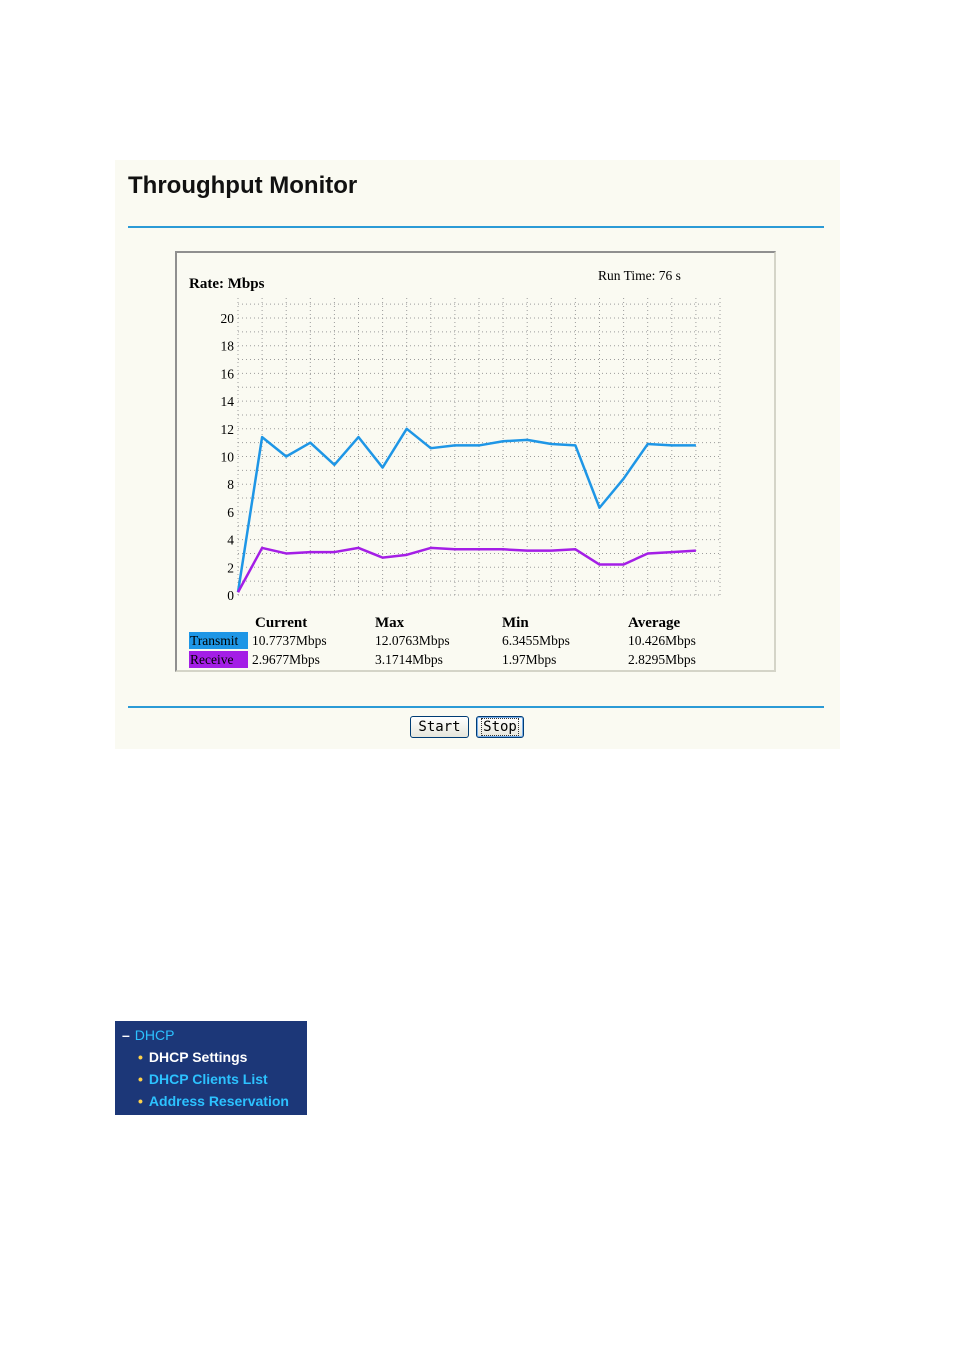  I want to click on receive-max: 3.1714Mbps, so click(409, 659).